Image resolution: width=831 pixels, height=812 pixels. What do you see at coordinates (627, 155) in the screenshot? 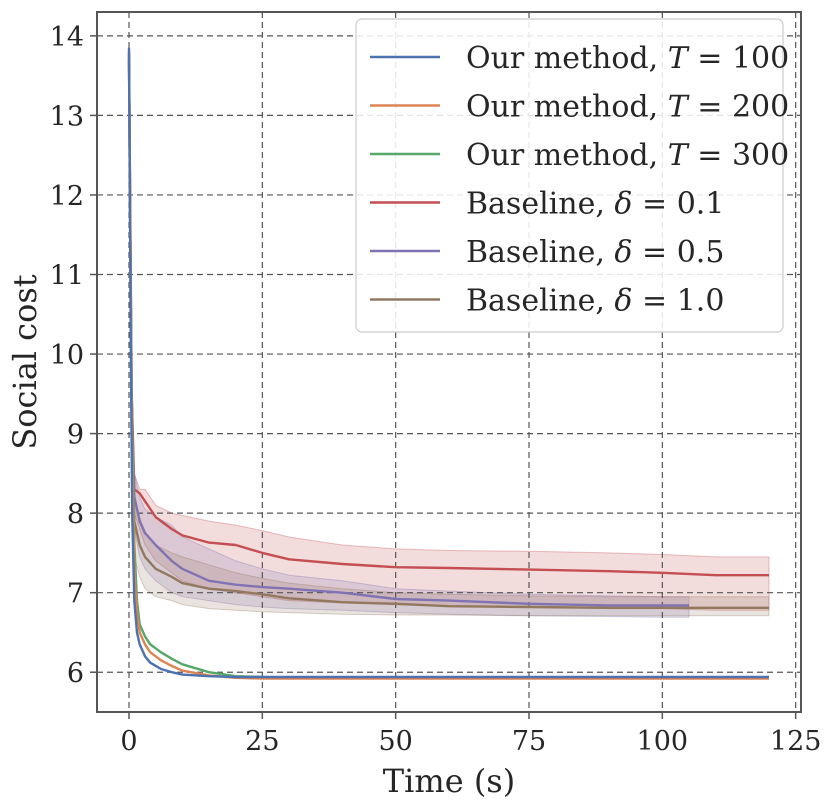
I see `legend-label-2: Our method, T = 300` at bounding box center [627, 155].